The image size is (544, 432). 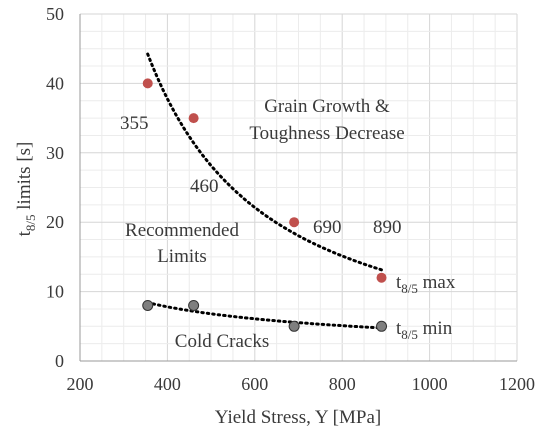 What do you see at coordinates (182, 230) in the screenshot?
I see `annotation-recommended-line1: Recommended` at bounding box center [182, 230].